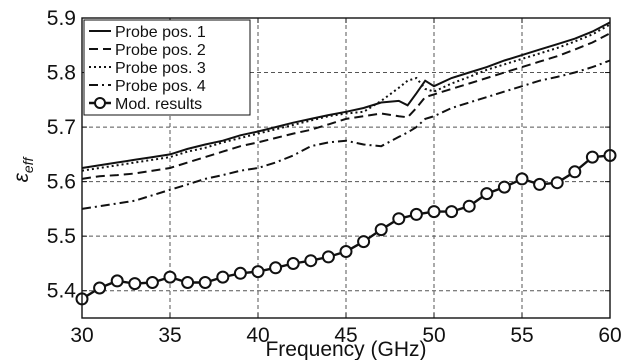 This screenshot has width=635, height=360. I want to click on y-axis-label: εeff, so click(23, 168).